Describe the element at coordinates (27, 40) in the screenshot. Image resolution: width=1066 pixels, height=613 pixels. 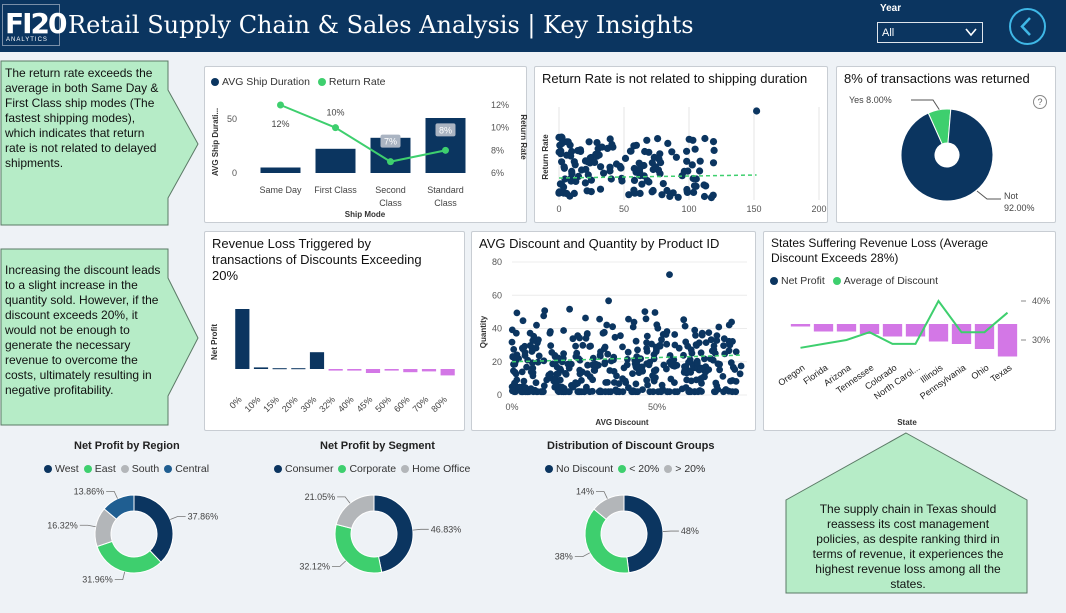
I see `logo-subtext: ANALYTICS` at that location.